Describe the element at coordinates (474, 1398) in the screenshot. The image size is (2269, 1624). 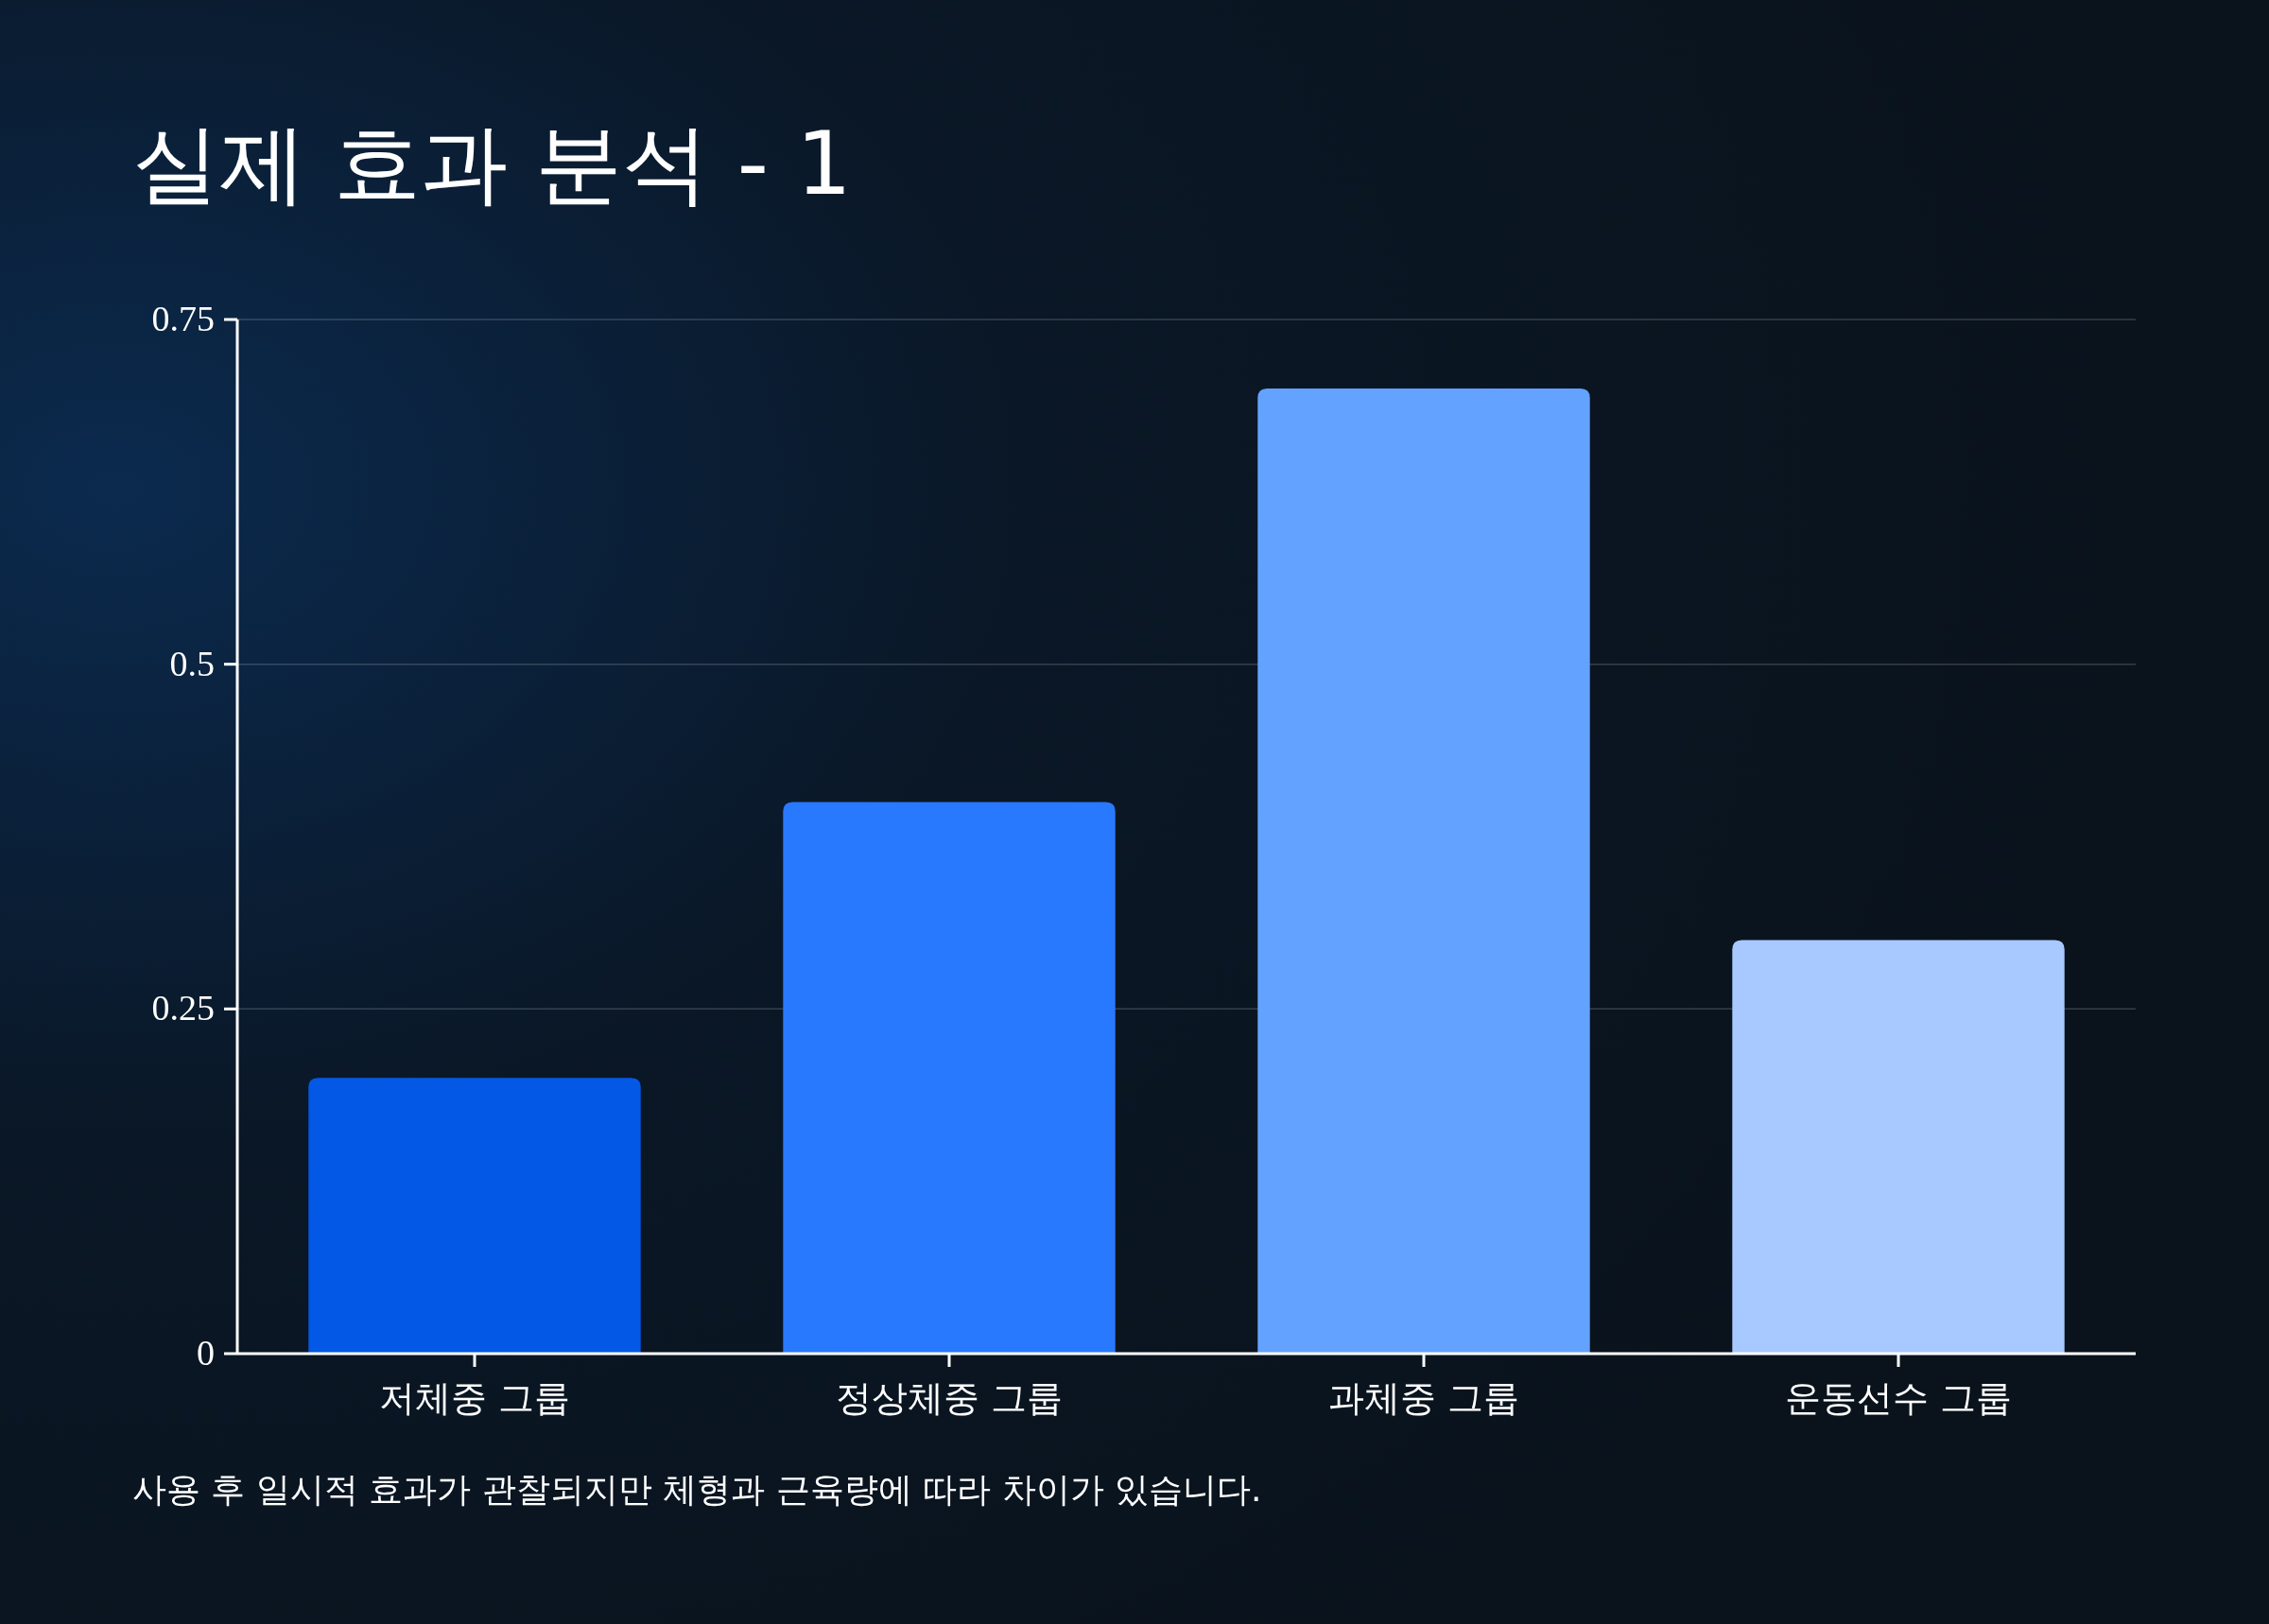
I see `x-tick-label: 저체중 그룹` at that location.